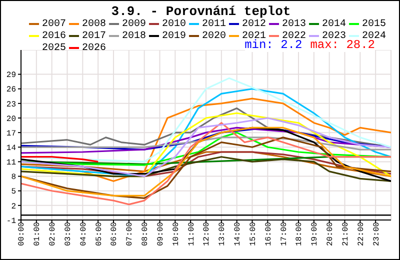 The image size is (400, 260). What do you see at coordinates (54, 36) in the screenshot?
I see `legend-label: 2016` at bounding box center [54, 36].